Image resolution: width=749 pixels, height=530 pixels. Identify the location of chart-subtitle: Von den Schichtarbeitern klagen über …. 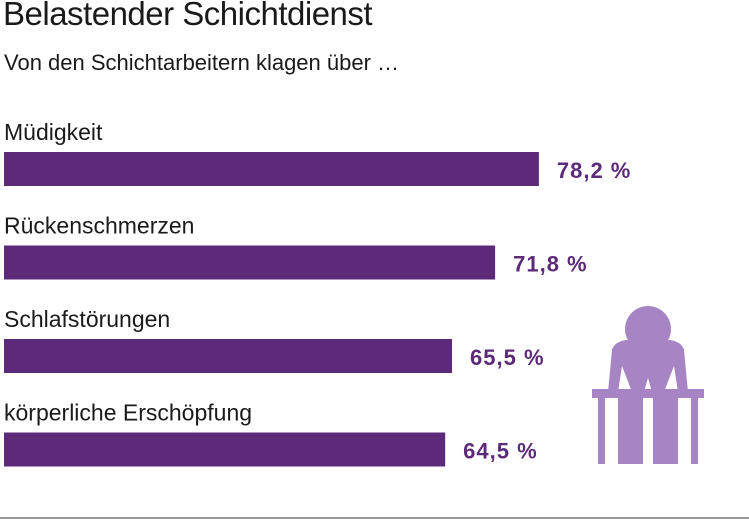
(201, 62).